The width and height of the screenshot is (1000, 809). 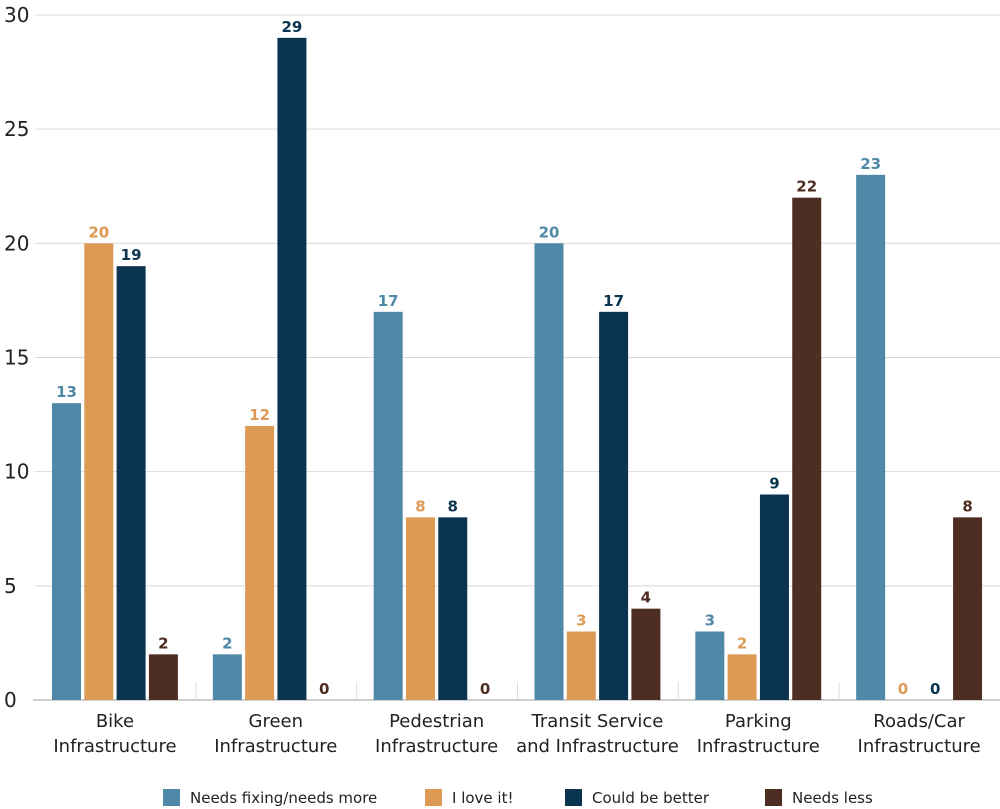 What do you see at coordinates (597, 746) in the screenshot?
I see `x-tick-label: and Infrastructure` at bounding box center [597, 746].